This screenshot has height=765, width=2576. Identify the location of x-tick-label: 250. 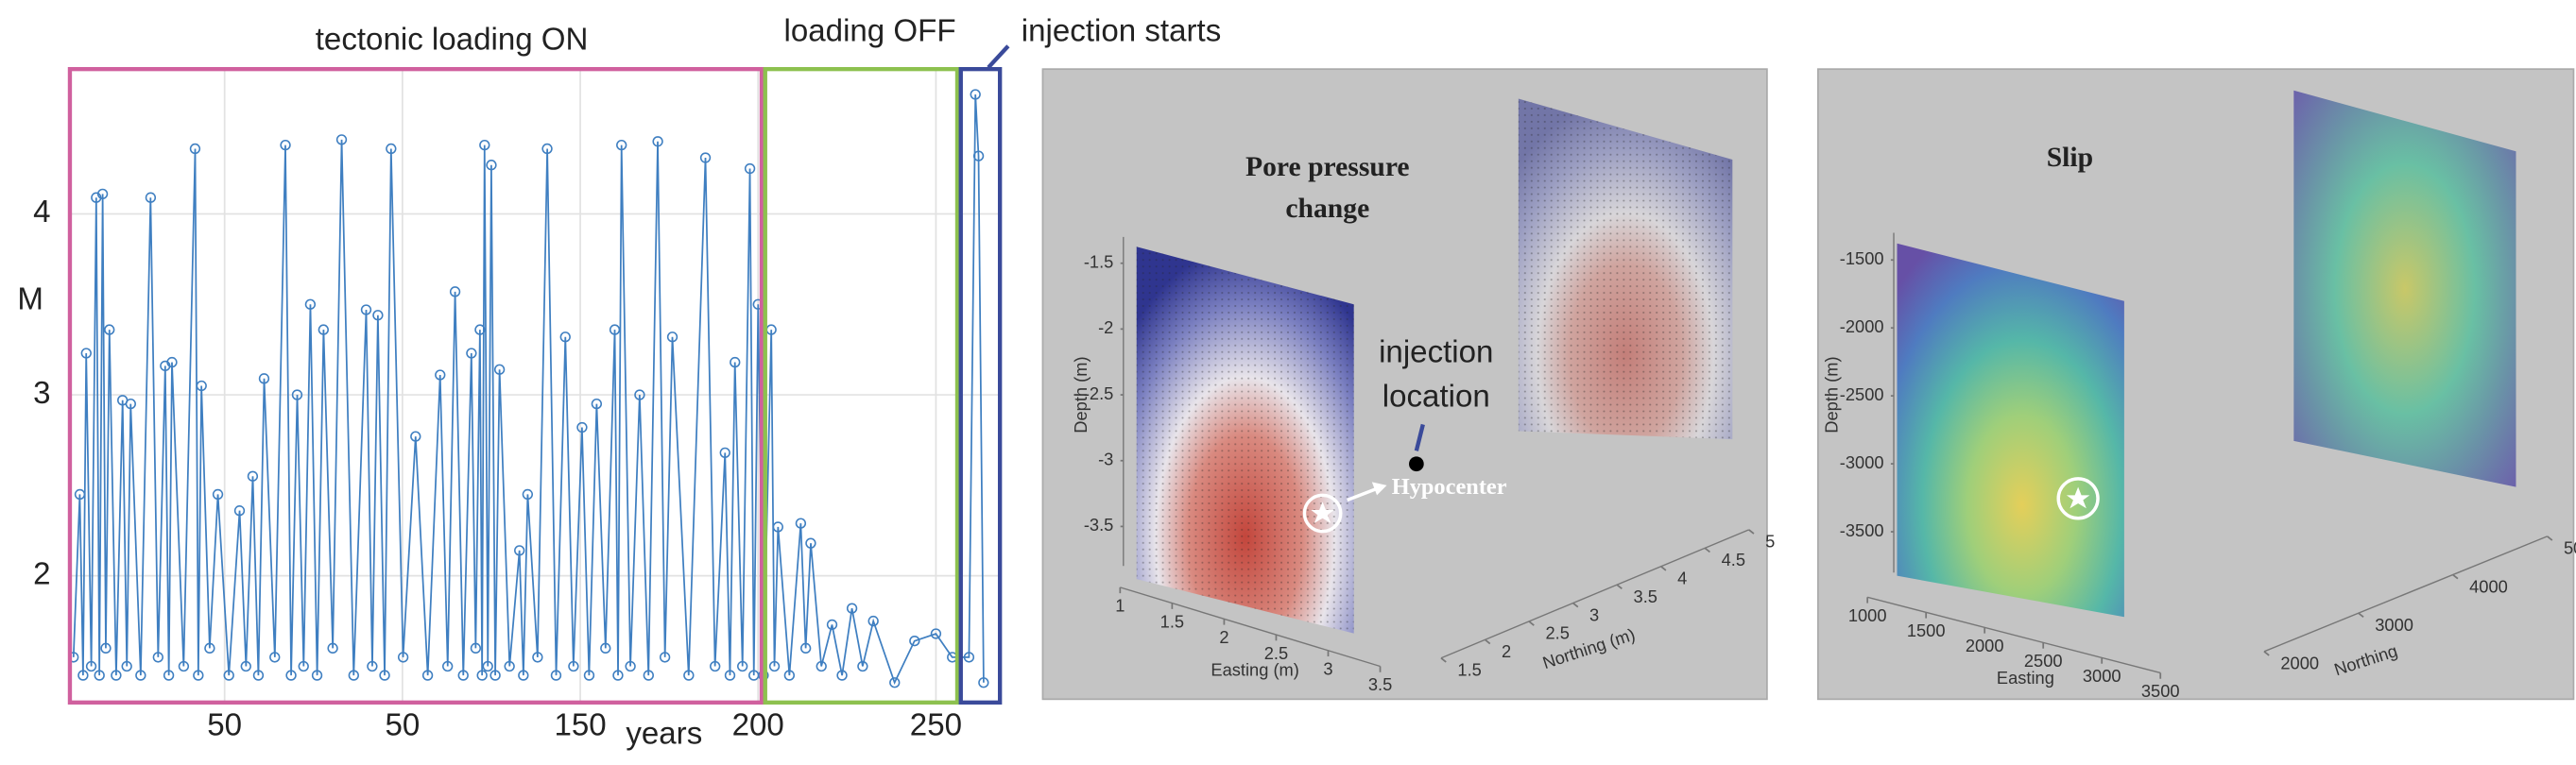
(936, 725).